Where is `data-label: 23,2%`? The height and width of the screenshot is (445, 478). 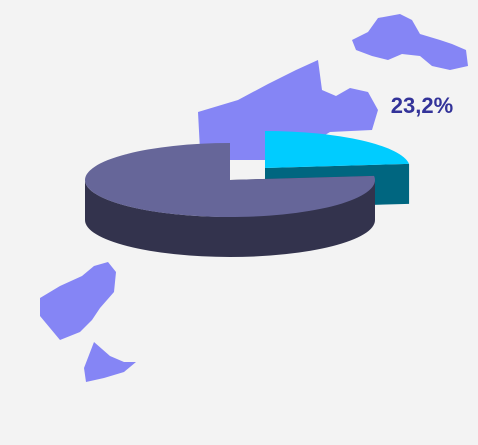 data-label: 23,2% is located at coordinates (422, 105).